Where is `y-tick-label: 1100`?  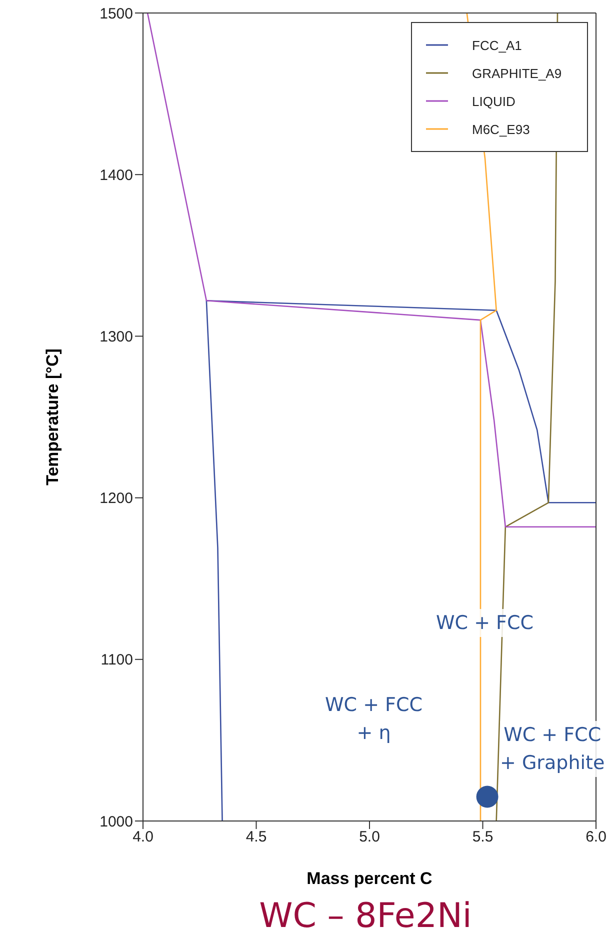 y-tick-label: 1100 is located at coordinates (116, 660).